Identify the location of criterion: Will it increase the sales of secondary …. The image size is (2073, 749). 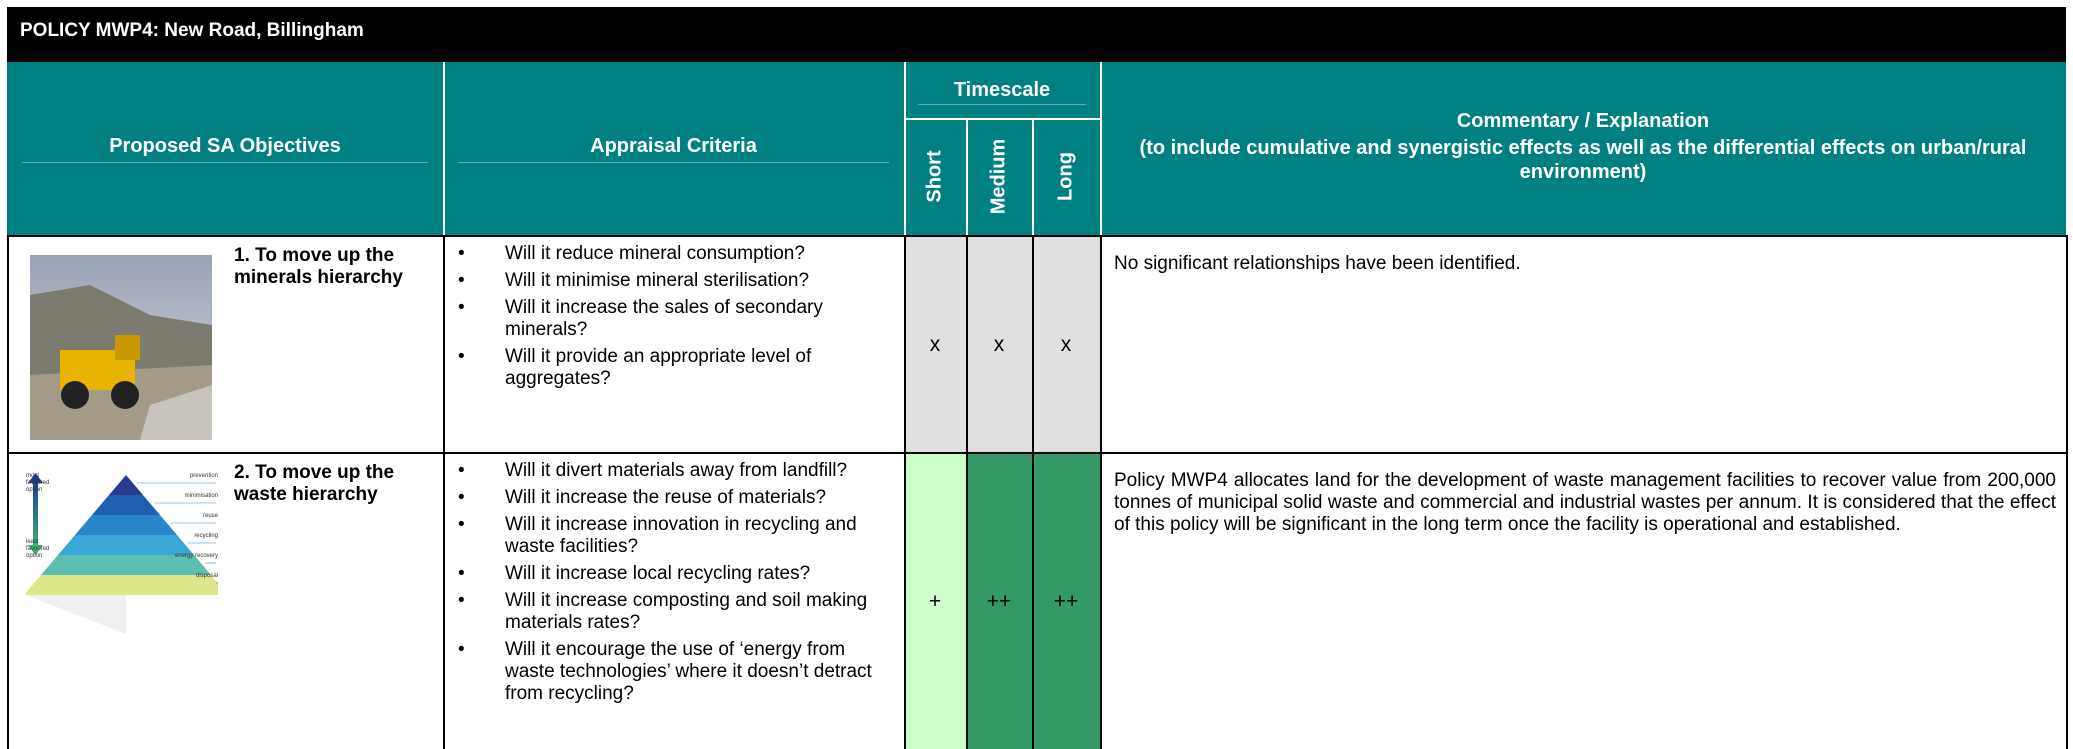
(664, 318).